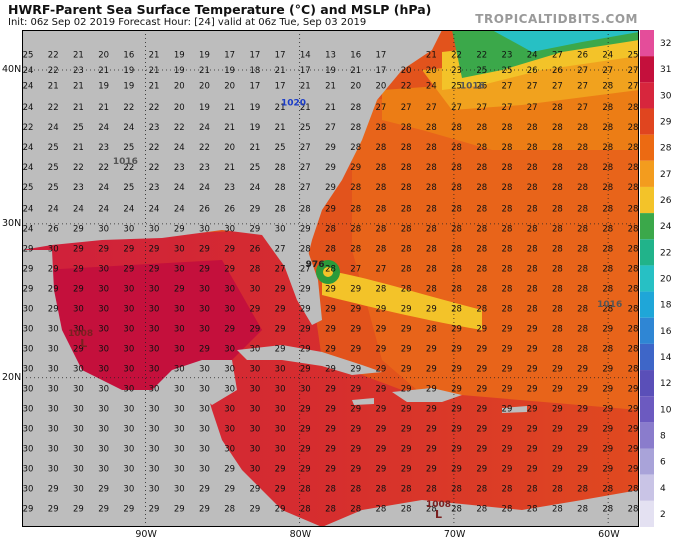  Describe the element at coordinates (663, 463) in the screenshot. I see `legend-label: 6` at that location.